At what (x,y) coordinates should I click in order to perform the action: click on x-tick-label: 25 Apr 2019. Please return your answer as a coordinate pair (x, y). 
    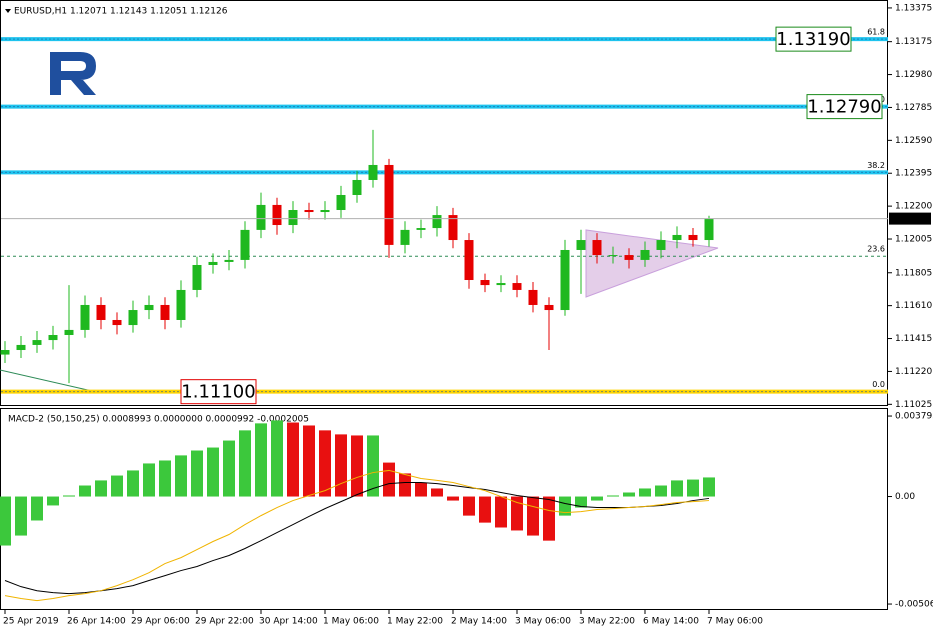
    Looking at the image, I should click on (31, 622).